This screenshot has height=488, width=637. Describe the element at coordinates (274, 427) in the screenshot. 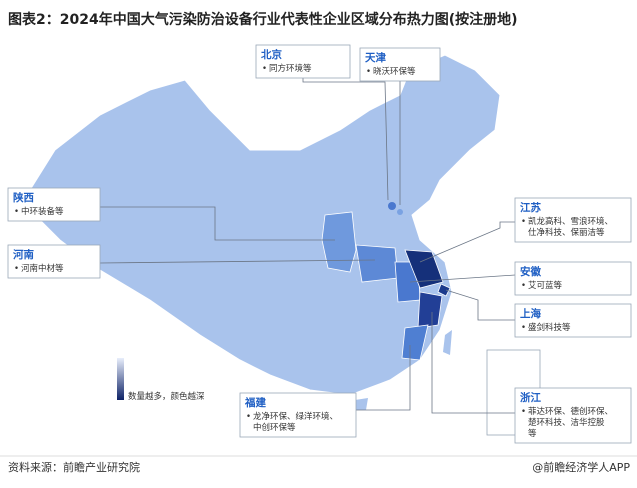

I see `company: 中创环保等` at that location.